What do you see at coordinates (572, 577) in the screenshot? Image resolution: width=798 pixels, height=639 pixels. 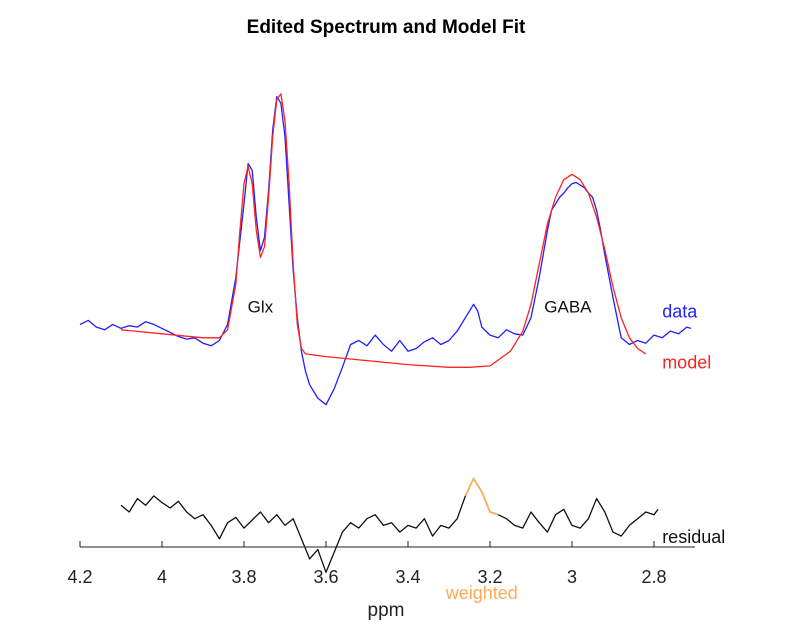 I see `x-tick-label: 3` at bounding box center [572, 577].